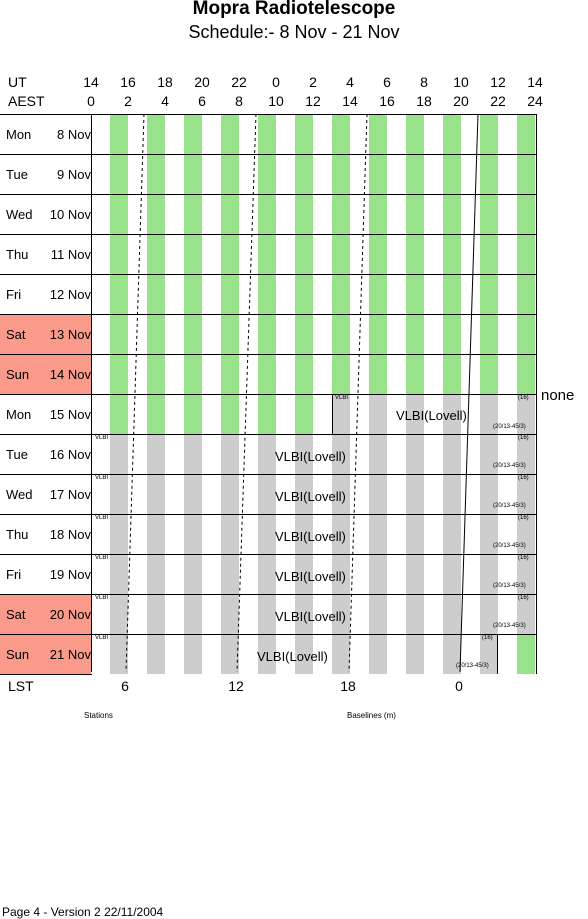 Image resolution: width=588 pixels, height=919 pixels. I want to click on day-date: 21 Nov, so click(70, 654).